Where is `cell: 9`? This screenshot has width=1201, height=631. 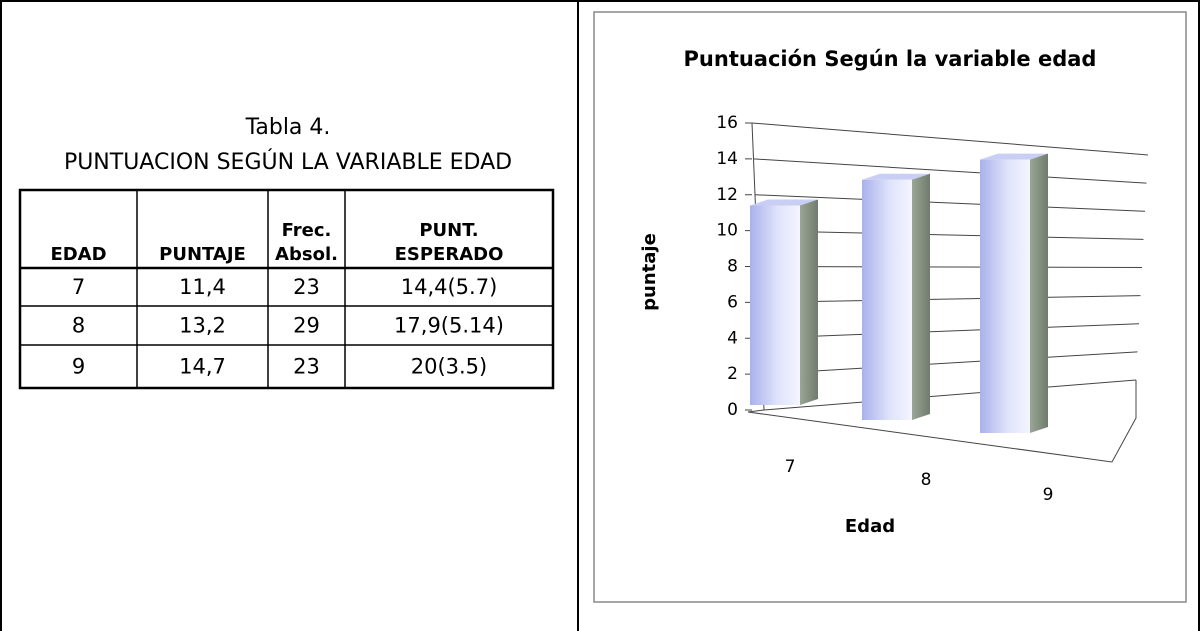
cell: 9 is located at coordinates (78, 367).